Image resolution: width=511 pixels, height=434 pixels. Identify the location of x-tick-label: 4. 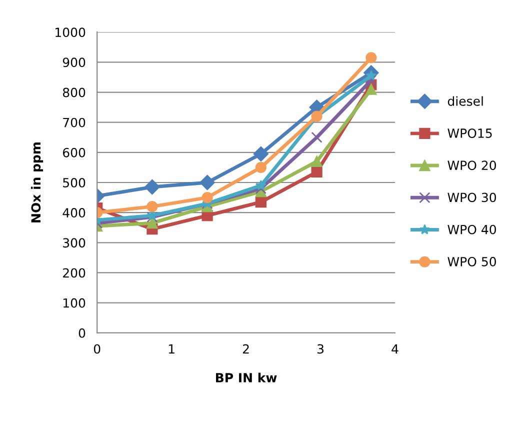
(395, 349).